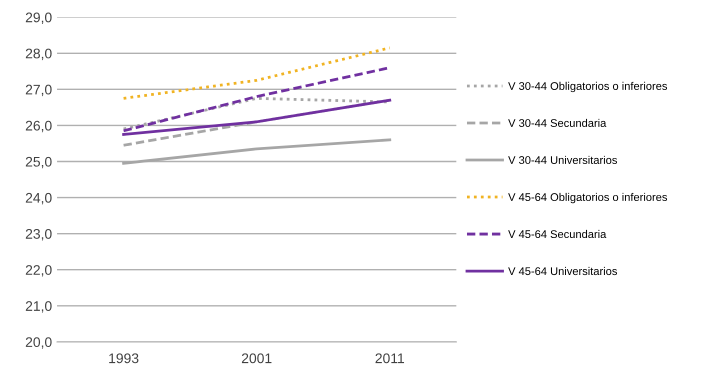 This screenshot has width=713, height=382. What do you see at coordinates (562, 271) in the screenshot?
I see `legend-label: V 45-64 Universitarios` at bounding box center [562, 271].